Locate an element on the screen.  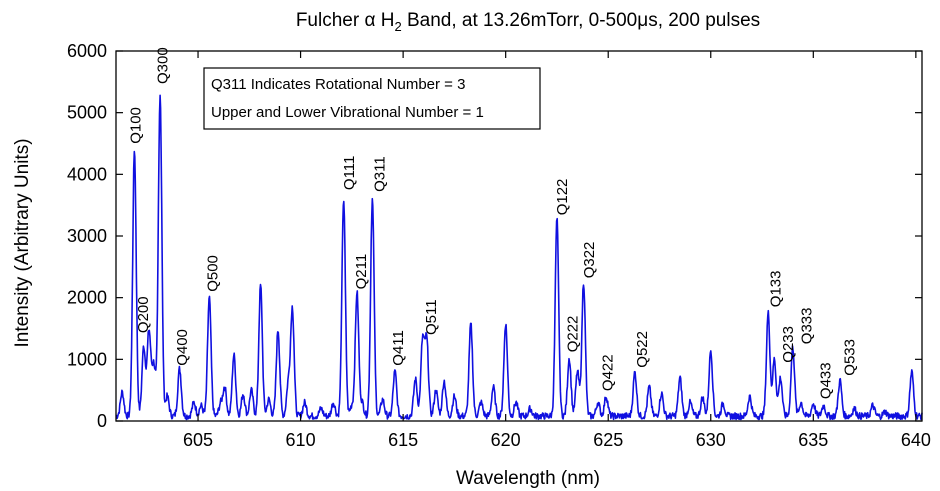
peak-label: Q433 is located at coordinates (826, 380).